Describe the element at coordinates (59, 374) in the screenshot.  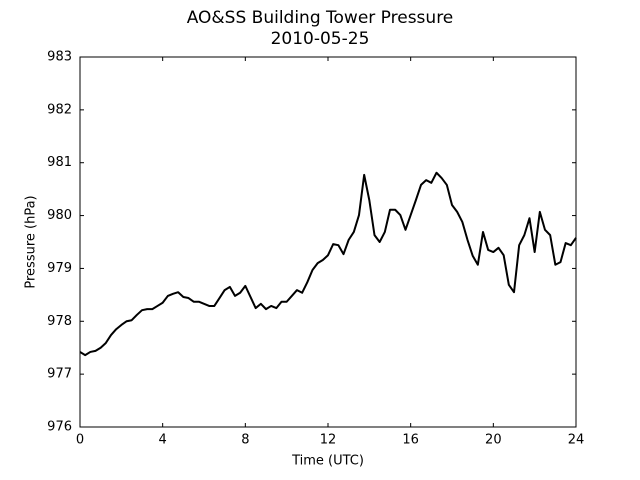
I see `y-tick-label: 977` at that location.